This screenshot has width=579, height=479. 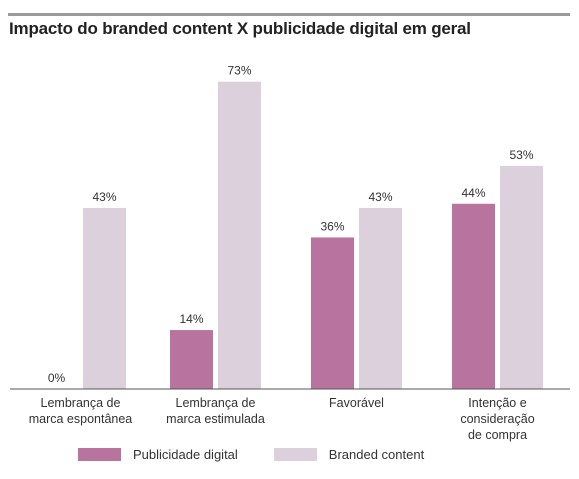 I want to click on bar-s1-c2, so click(x=380, y=298).